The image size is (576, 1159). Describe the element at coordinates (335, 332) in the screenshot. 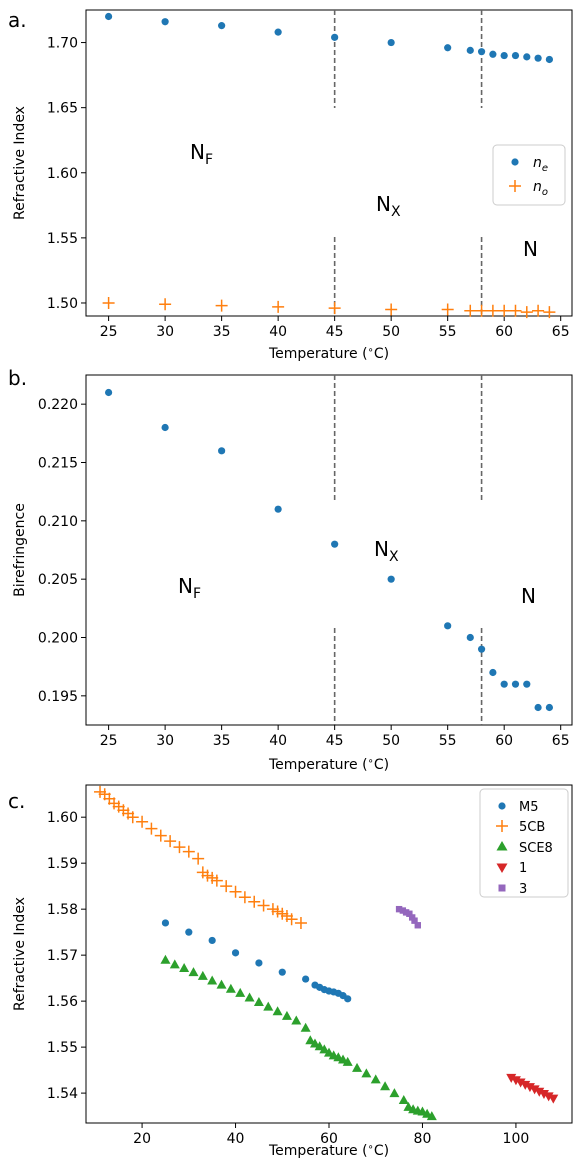

I see `x-tick-label: 45` at that location.